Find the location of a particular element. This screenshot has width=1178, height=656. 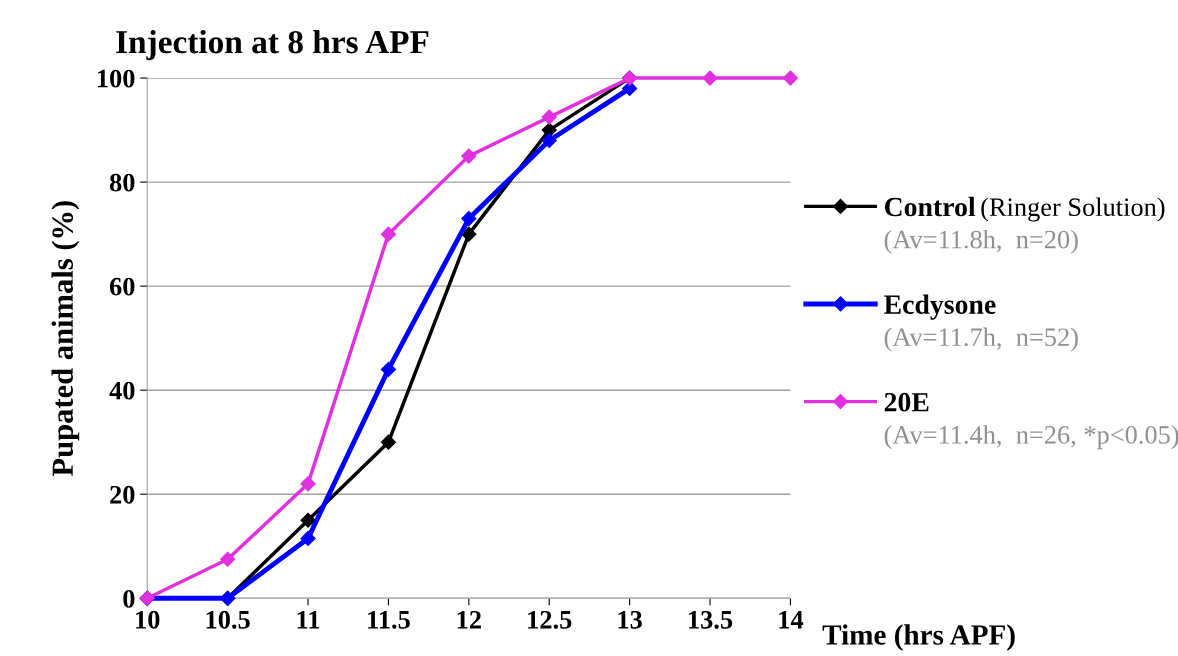

legend-label: Ecdysone is located at coordinates (940, 307).